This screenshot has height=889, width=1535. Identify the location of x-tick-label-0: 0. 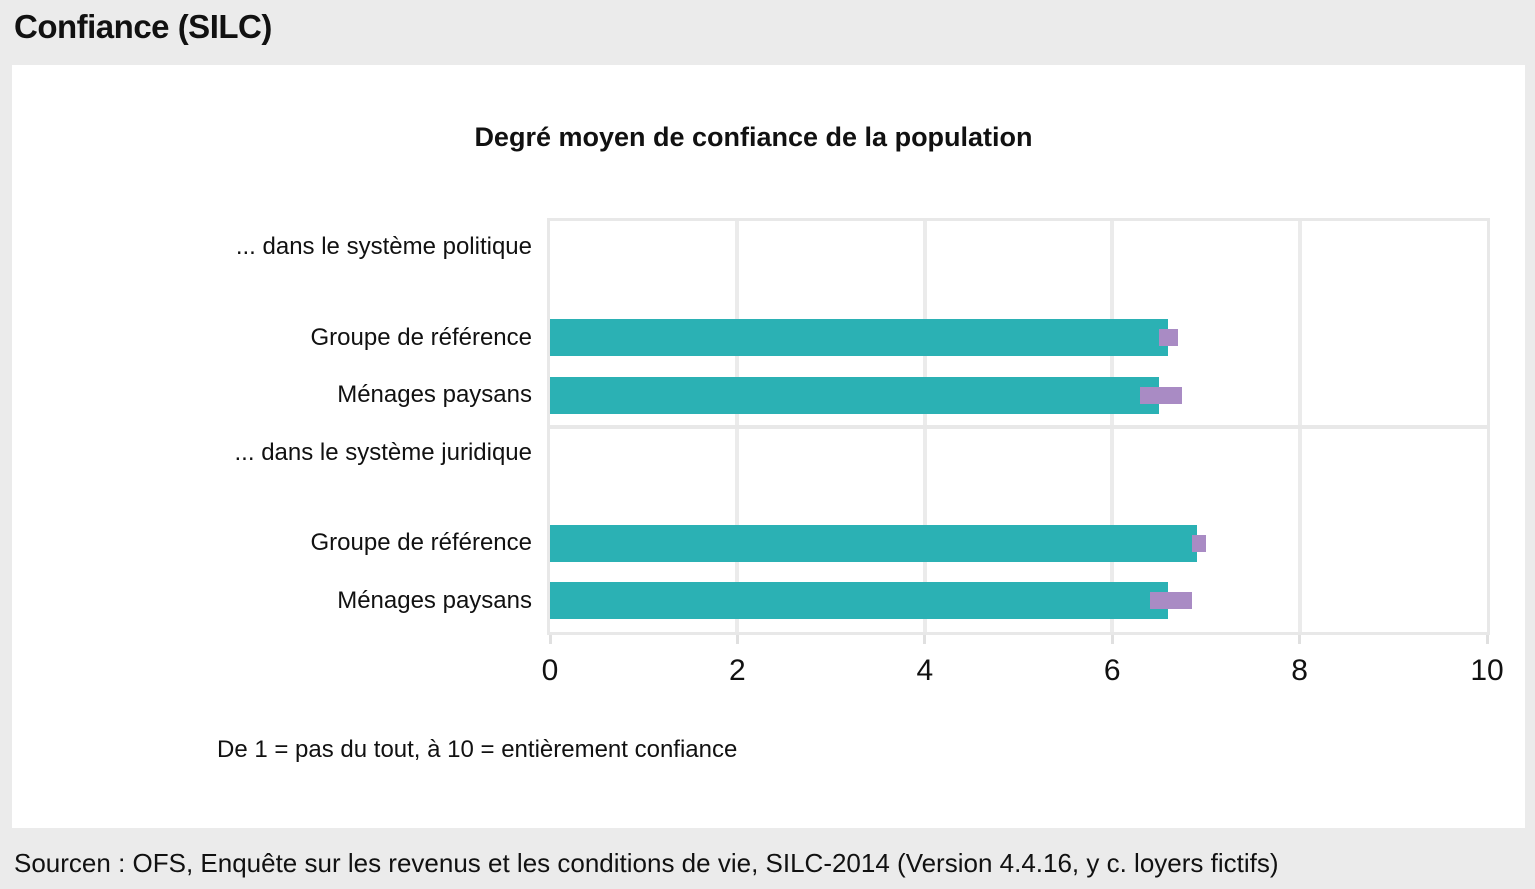
(550, 670).